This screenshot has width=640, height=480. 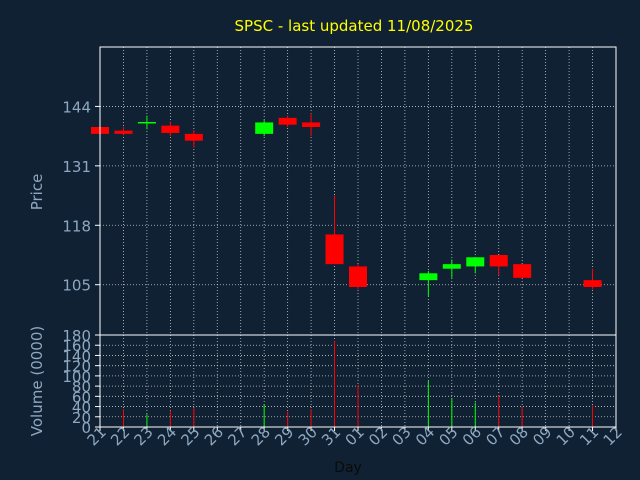 What do you see at coordinates (348, 468) in the screenshot?
I see `day-axis-label: Day` at bounding box center [348, 468].